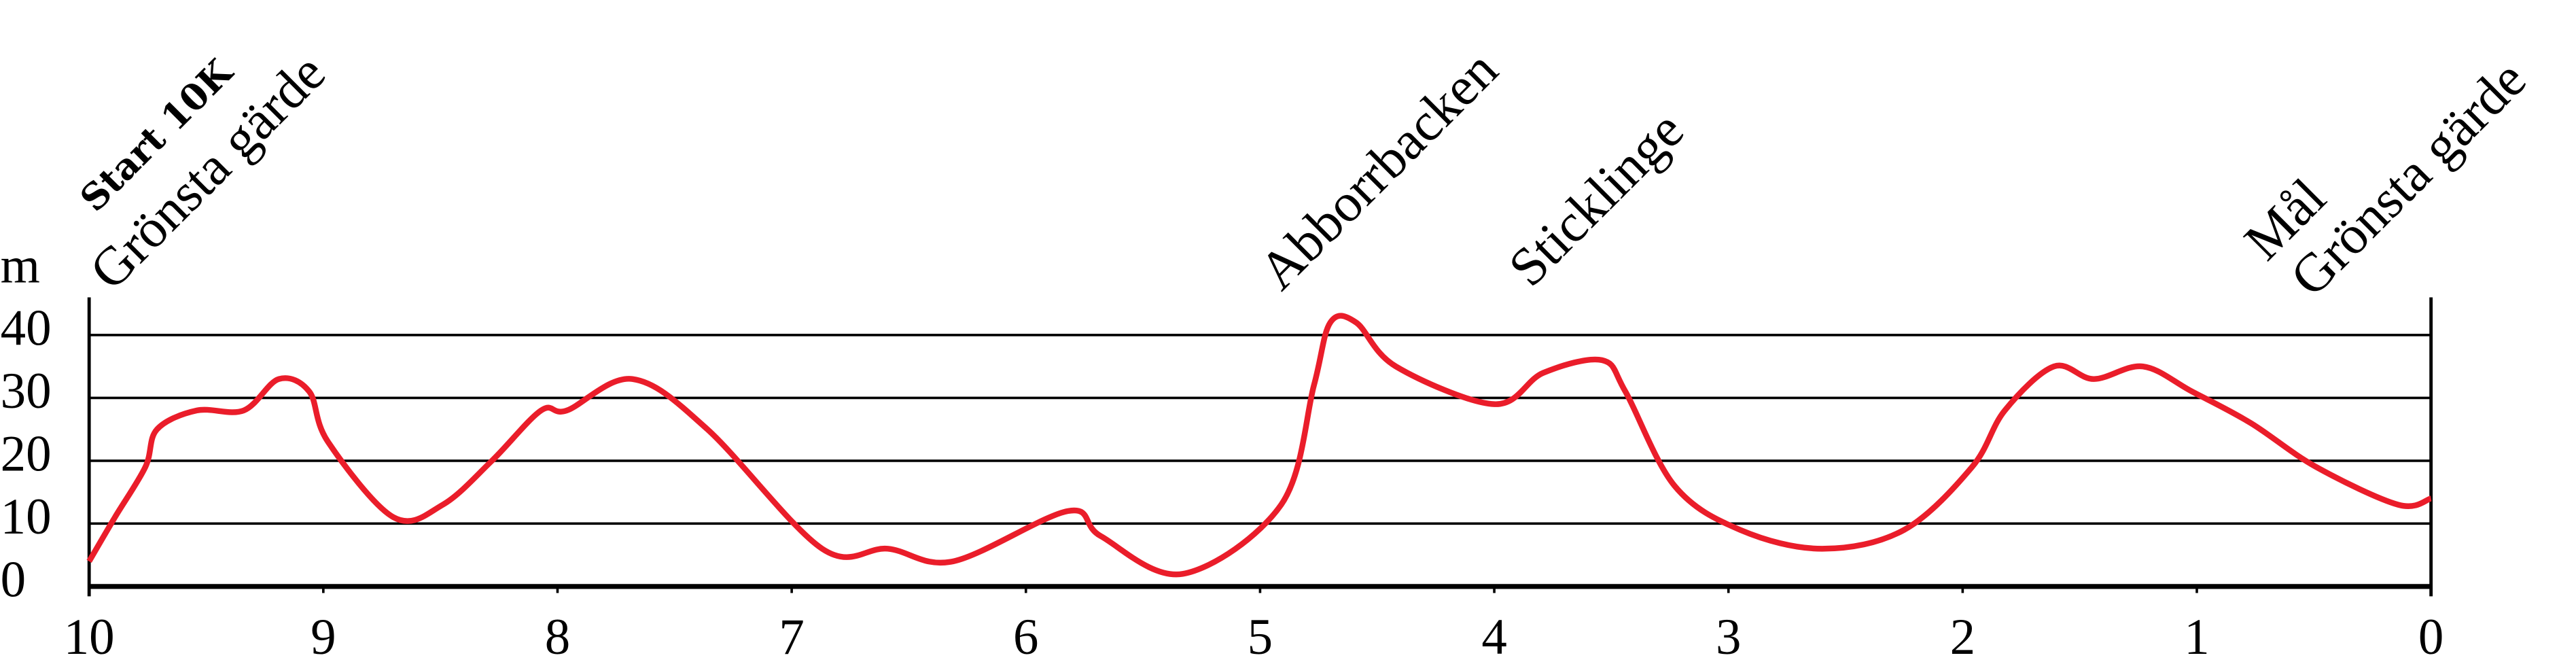 This screenshot has width=2576, height=662. I want to click on x-tick-label: 9, so click(323, 635).